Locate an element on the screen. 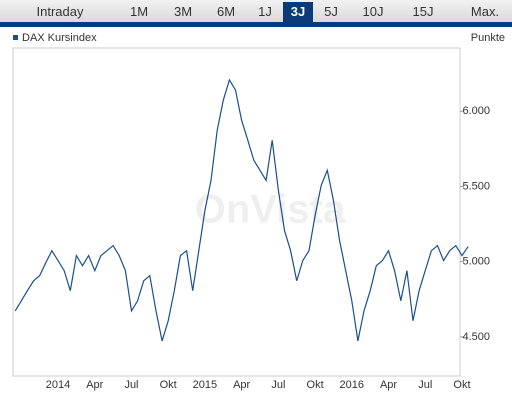  range-tab: 1J is located at coordinates (265, 11).